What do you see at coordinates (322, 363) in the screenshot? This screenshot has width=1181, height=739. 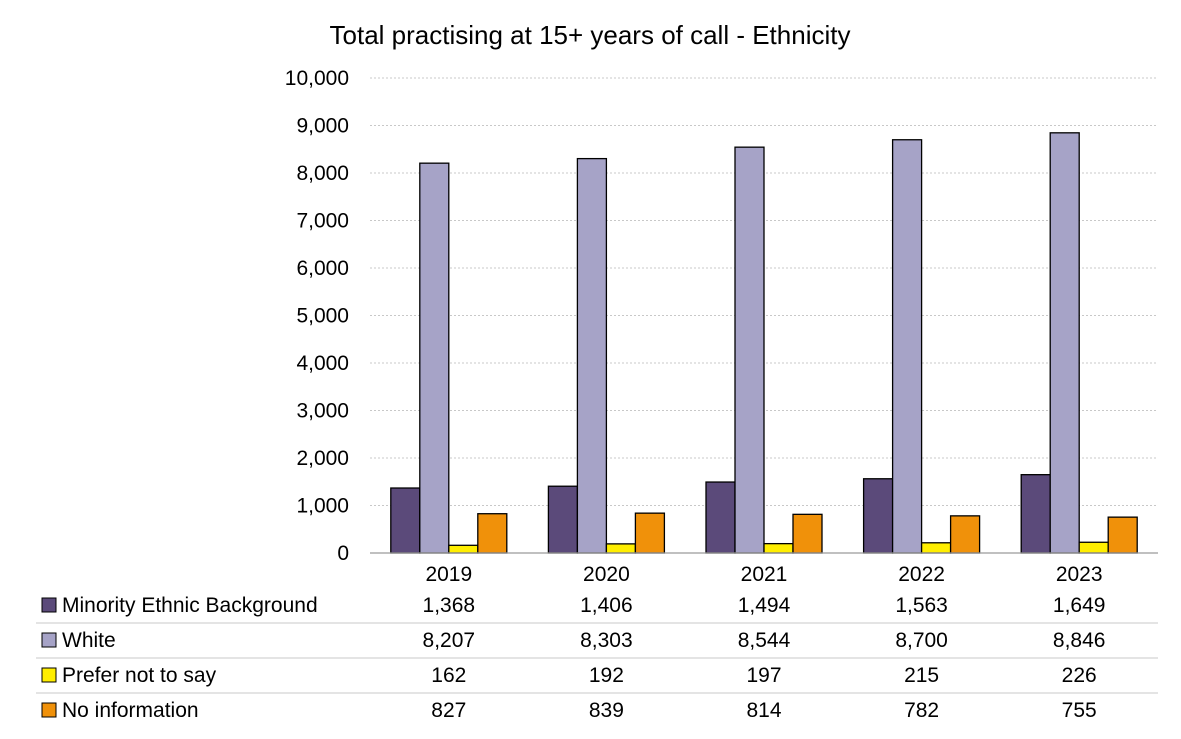 I see `y-tick-label: 4,000` at bounding box center [322, 363].